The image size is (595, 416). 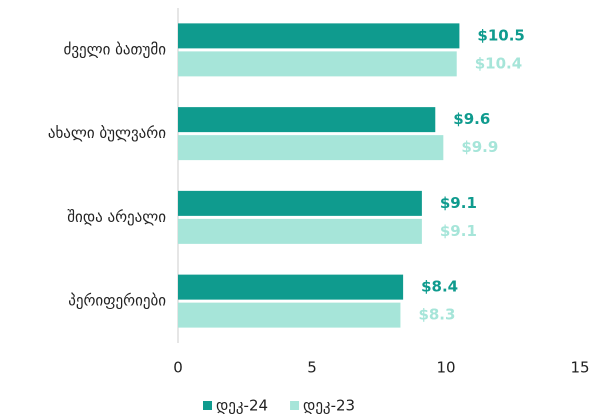 What do you see at coordinates (579, 368) in the screenshot?
I see `x-tick-label: 15` at bounding box center [579, 368].